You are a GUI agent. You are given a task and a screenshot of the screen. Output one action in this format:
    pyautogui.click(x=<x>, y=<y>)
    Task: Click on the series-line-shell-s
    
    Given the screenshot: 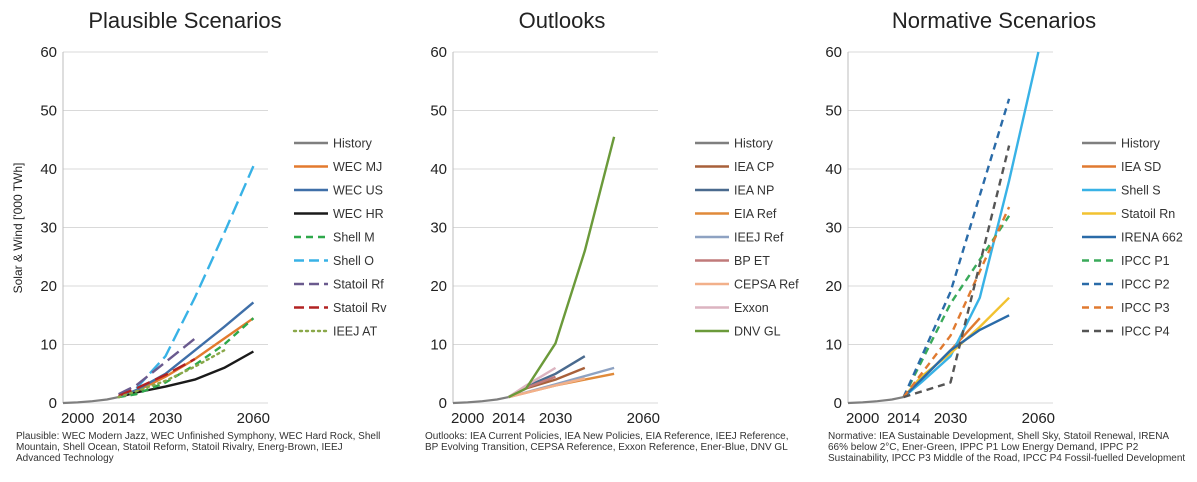 What is the action you would take?
    pyautogui.click(x=971, y=225)
    